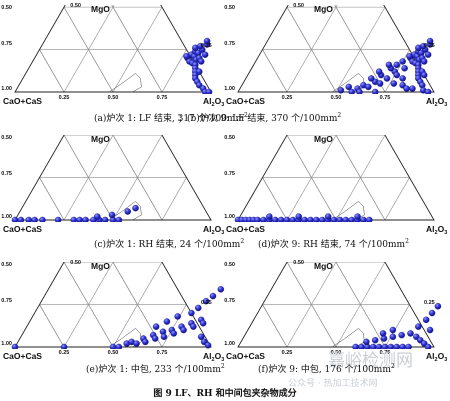 The height and width of the screenshot is (401, 450). I want to click on bottom-tick-label: 0.75, so click(162, 353).